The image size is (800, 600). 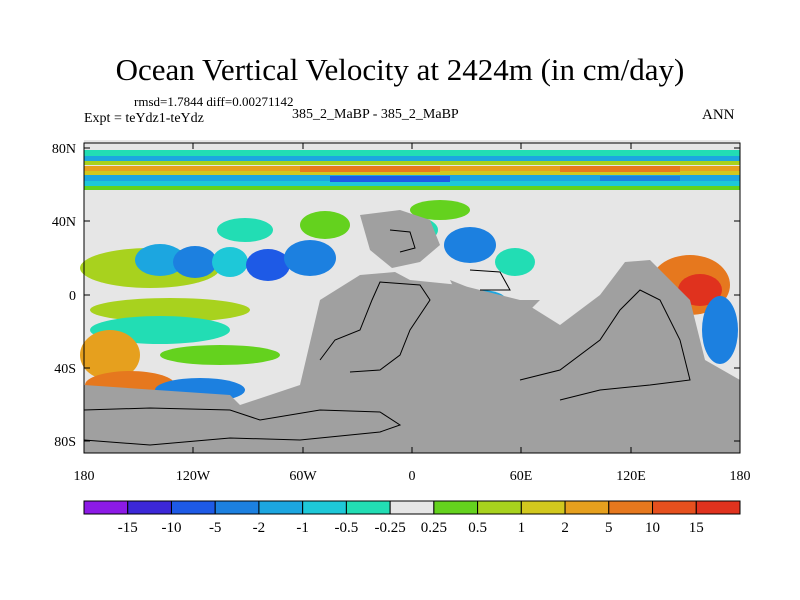 What do you see at coordinates (302, 528) in the screenshot?
I see `colorbar-label-4: -1` at bounding box center [302, 528].